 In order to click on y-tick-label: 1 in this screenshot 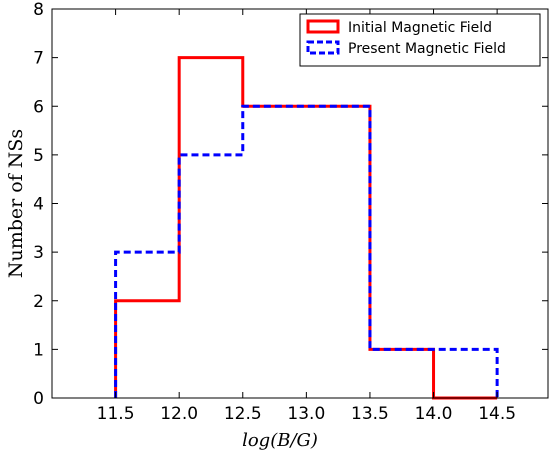, I will do `click(38, 350)`.